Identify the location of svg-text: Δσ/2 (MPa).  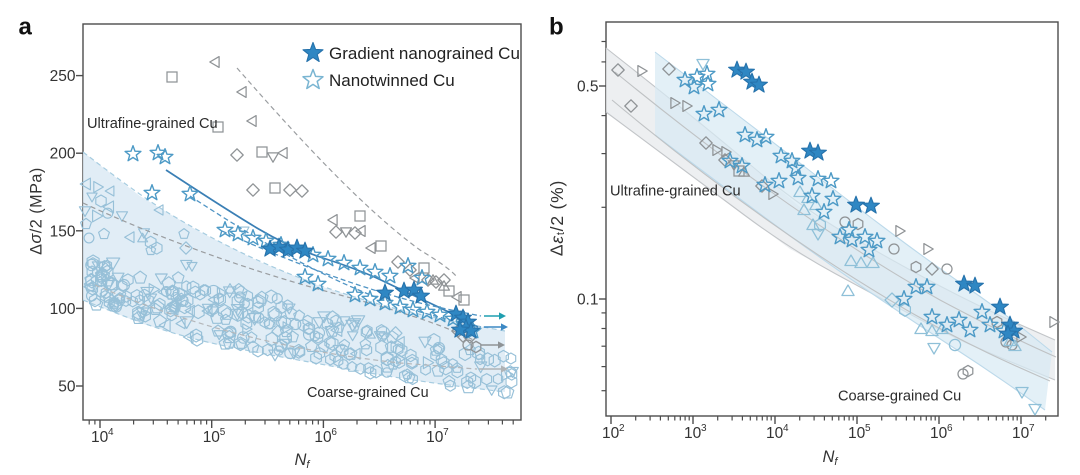
(36, 211).